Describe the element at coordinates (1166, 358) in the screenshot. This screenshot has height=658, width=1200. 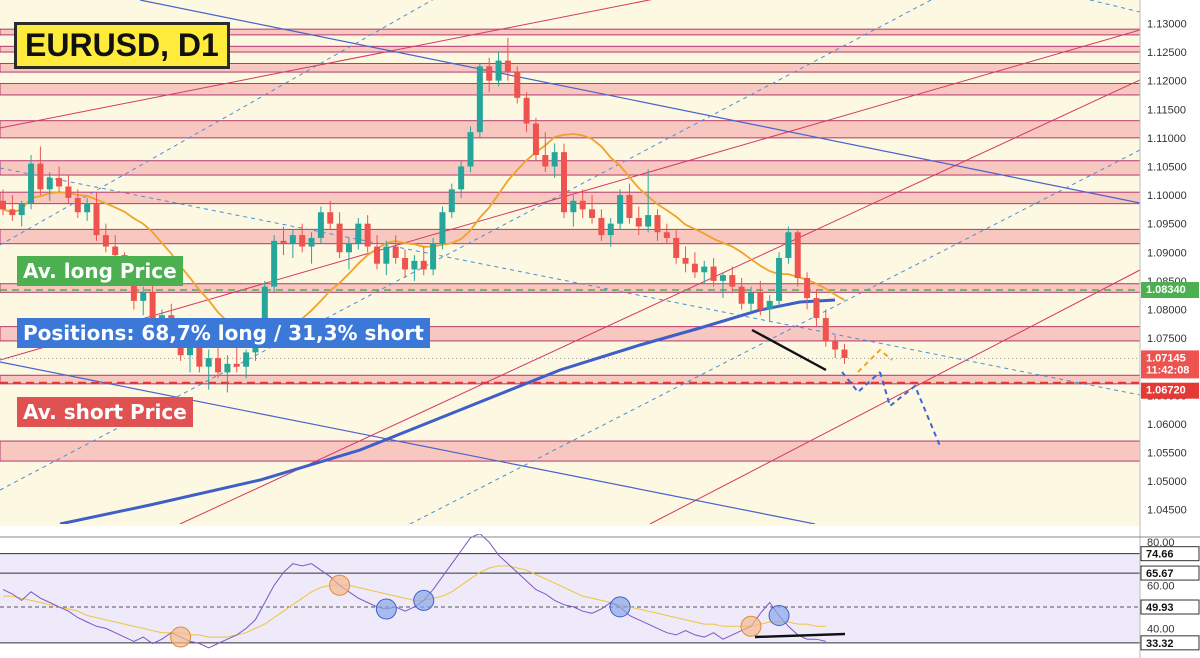
I see `current-price-tag-text: 1.07145` at that location.